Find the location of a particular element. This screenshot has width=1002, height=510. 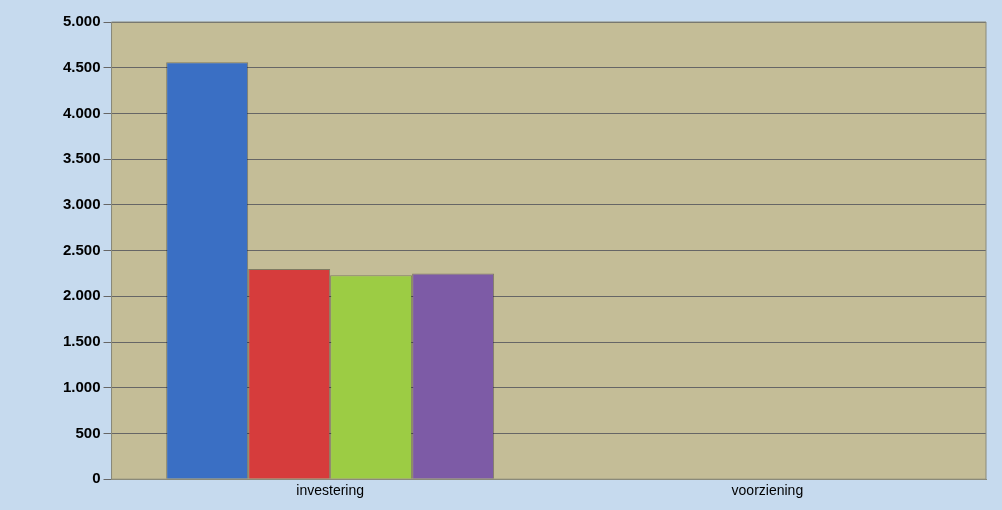

y-tick-label: 500 is located at coordinates (88, 432).